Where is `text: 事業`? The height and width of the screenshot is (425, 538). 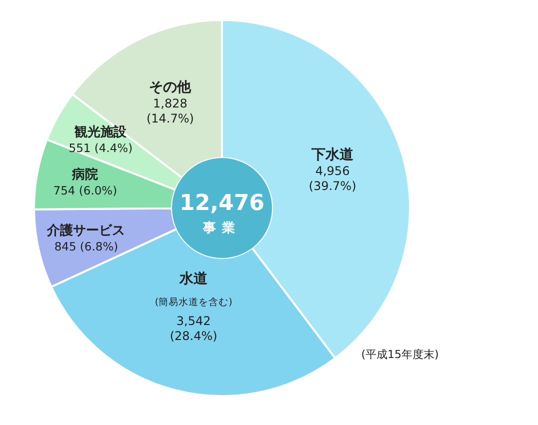
text: 事業 is located at coordinates (221, 228).